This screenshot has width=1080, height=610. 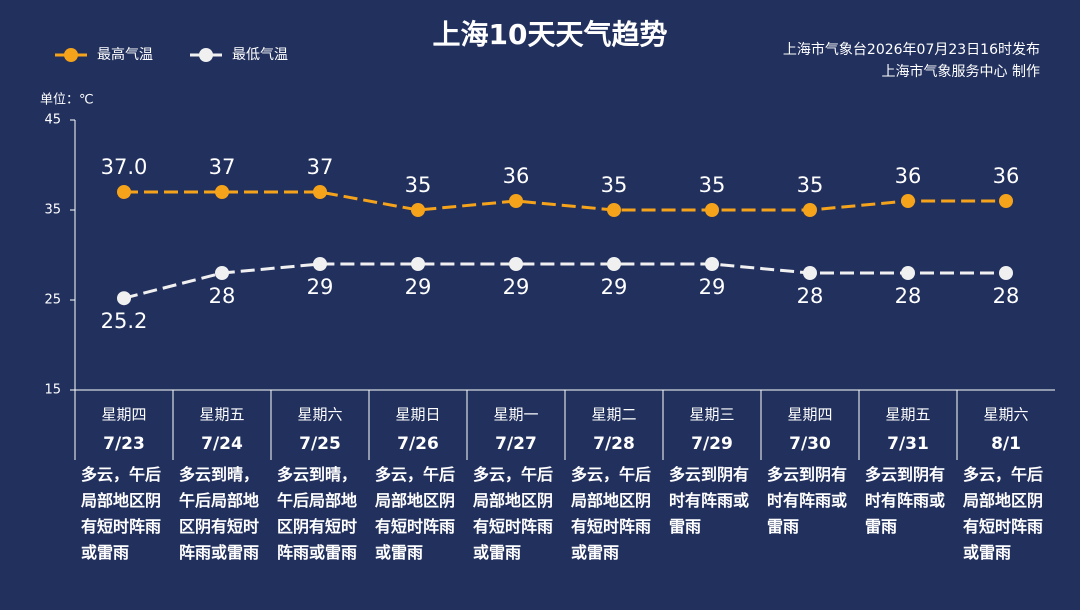 What do you see at coordinates (417, 415) in the screenshot?
I see `weekday-label: 星期日` at bounding box center [417, 415].